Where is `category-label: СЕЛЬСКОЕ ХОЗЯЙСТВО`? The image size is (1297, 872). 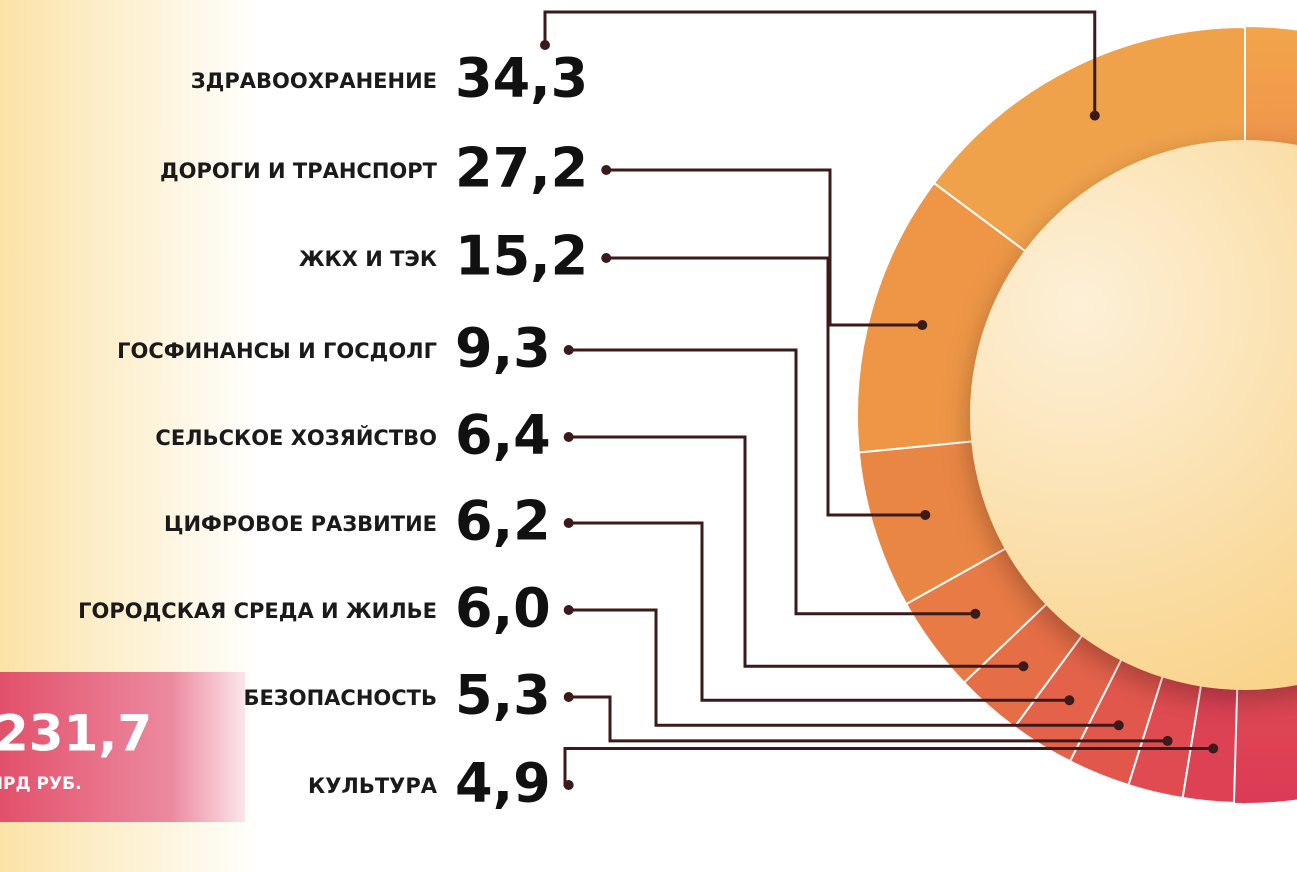 category-label: СЕЛЬСКОЕ ХОЗЯЙСТВО is located at coordinates (296, 437).